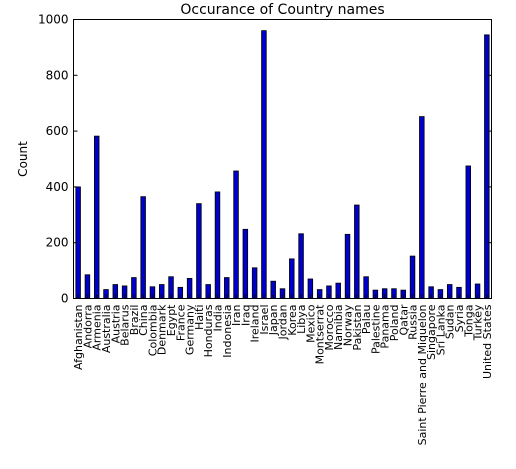 This screenshot has height=469, width=516. I want to click on x-tick-label: Afghanistan, so click(78, 337).